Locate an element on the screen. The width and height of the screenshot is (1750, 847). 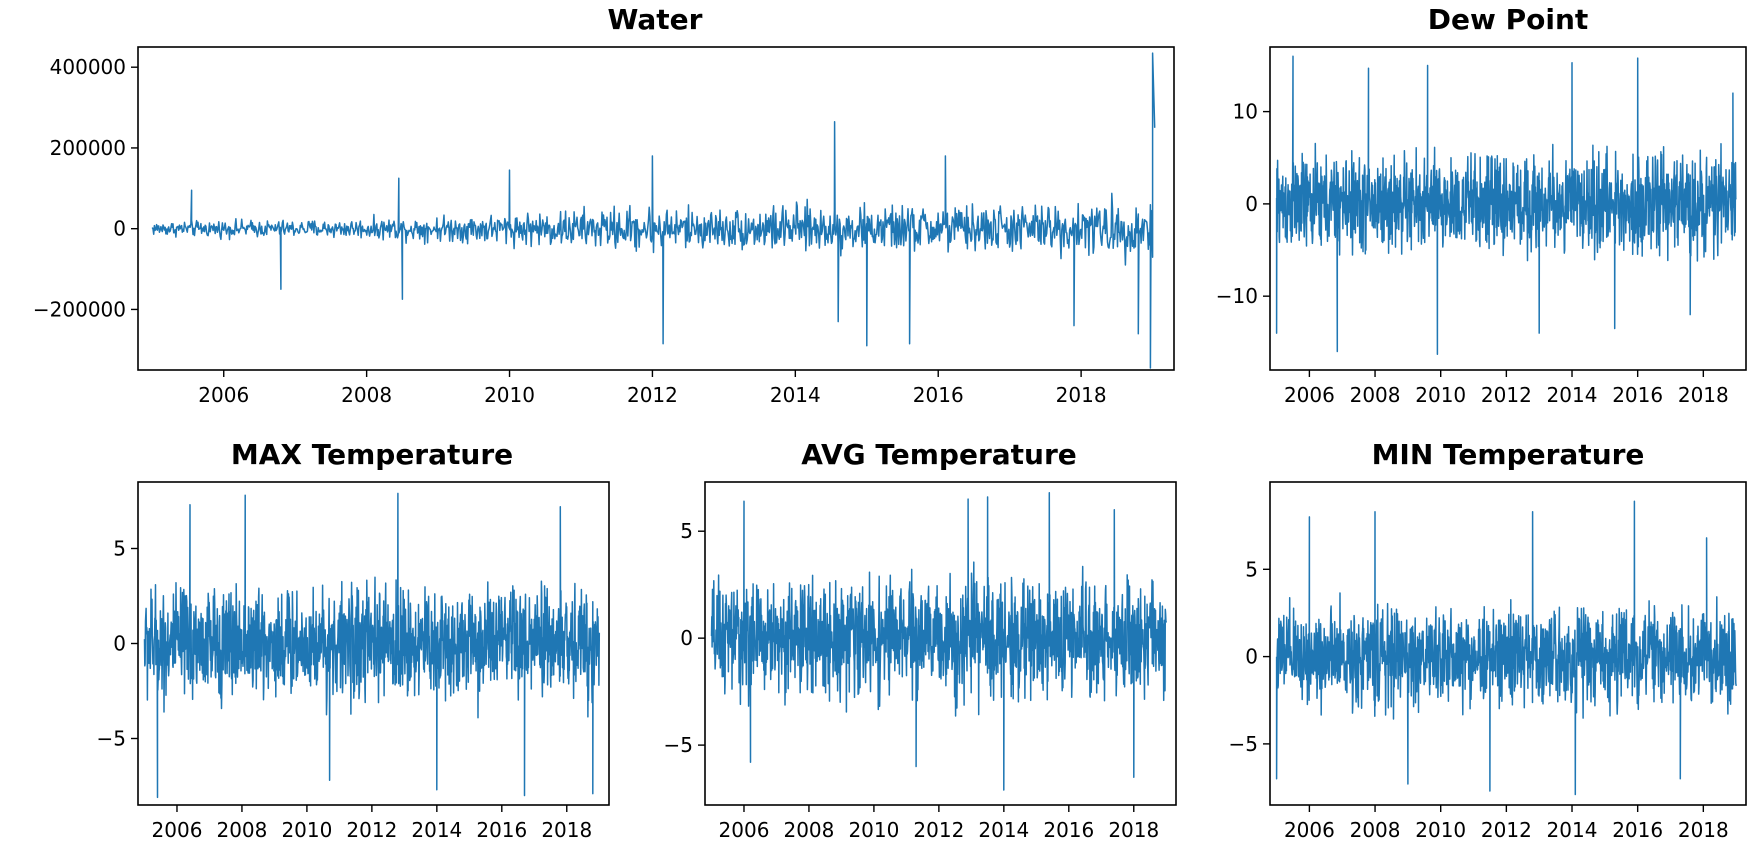
water-title: Water is located at coordinates (655, 19).